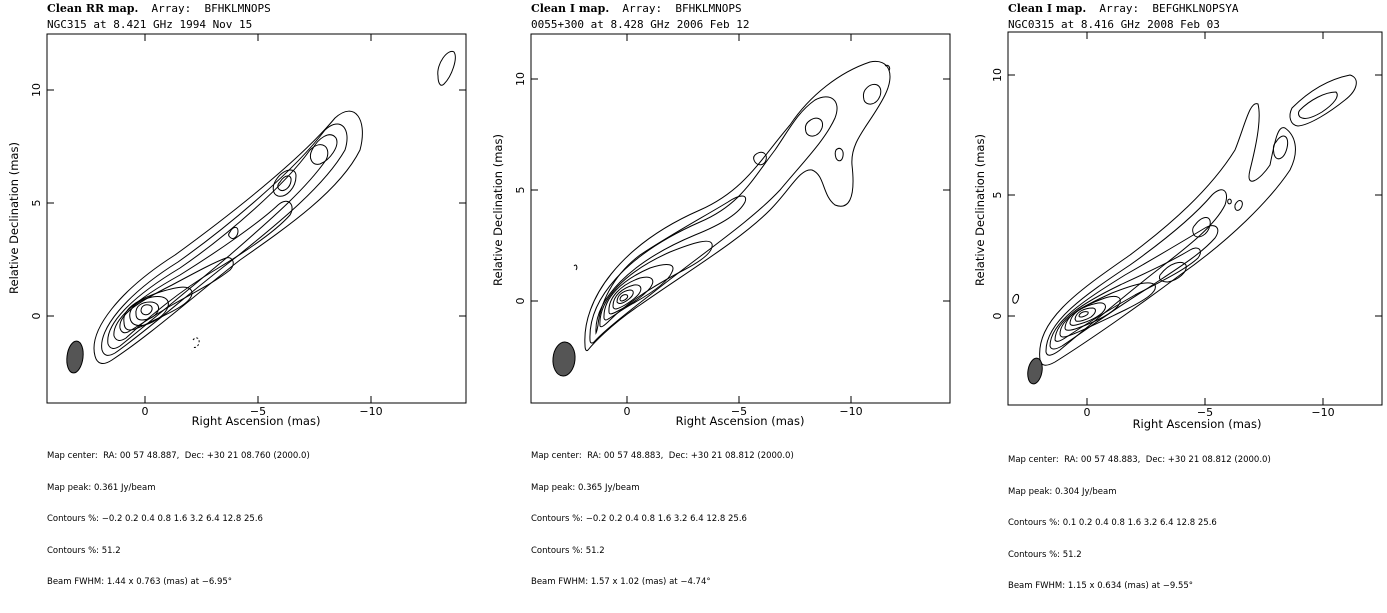  Describe the element at coordinates (585, 487) in the screenshot. I see `map-peak-text: Map peak: 0.365 Jy/beam` at that location.